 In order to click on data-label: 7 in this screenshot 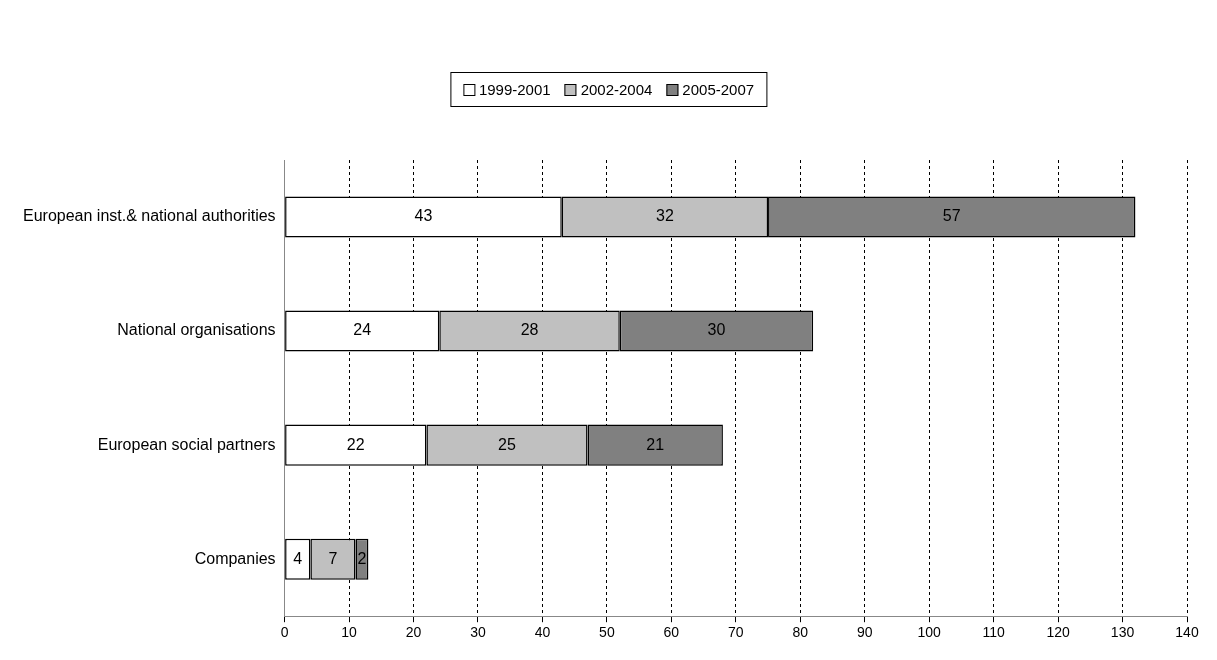, I will do `click(333, 558)`.